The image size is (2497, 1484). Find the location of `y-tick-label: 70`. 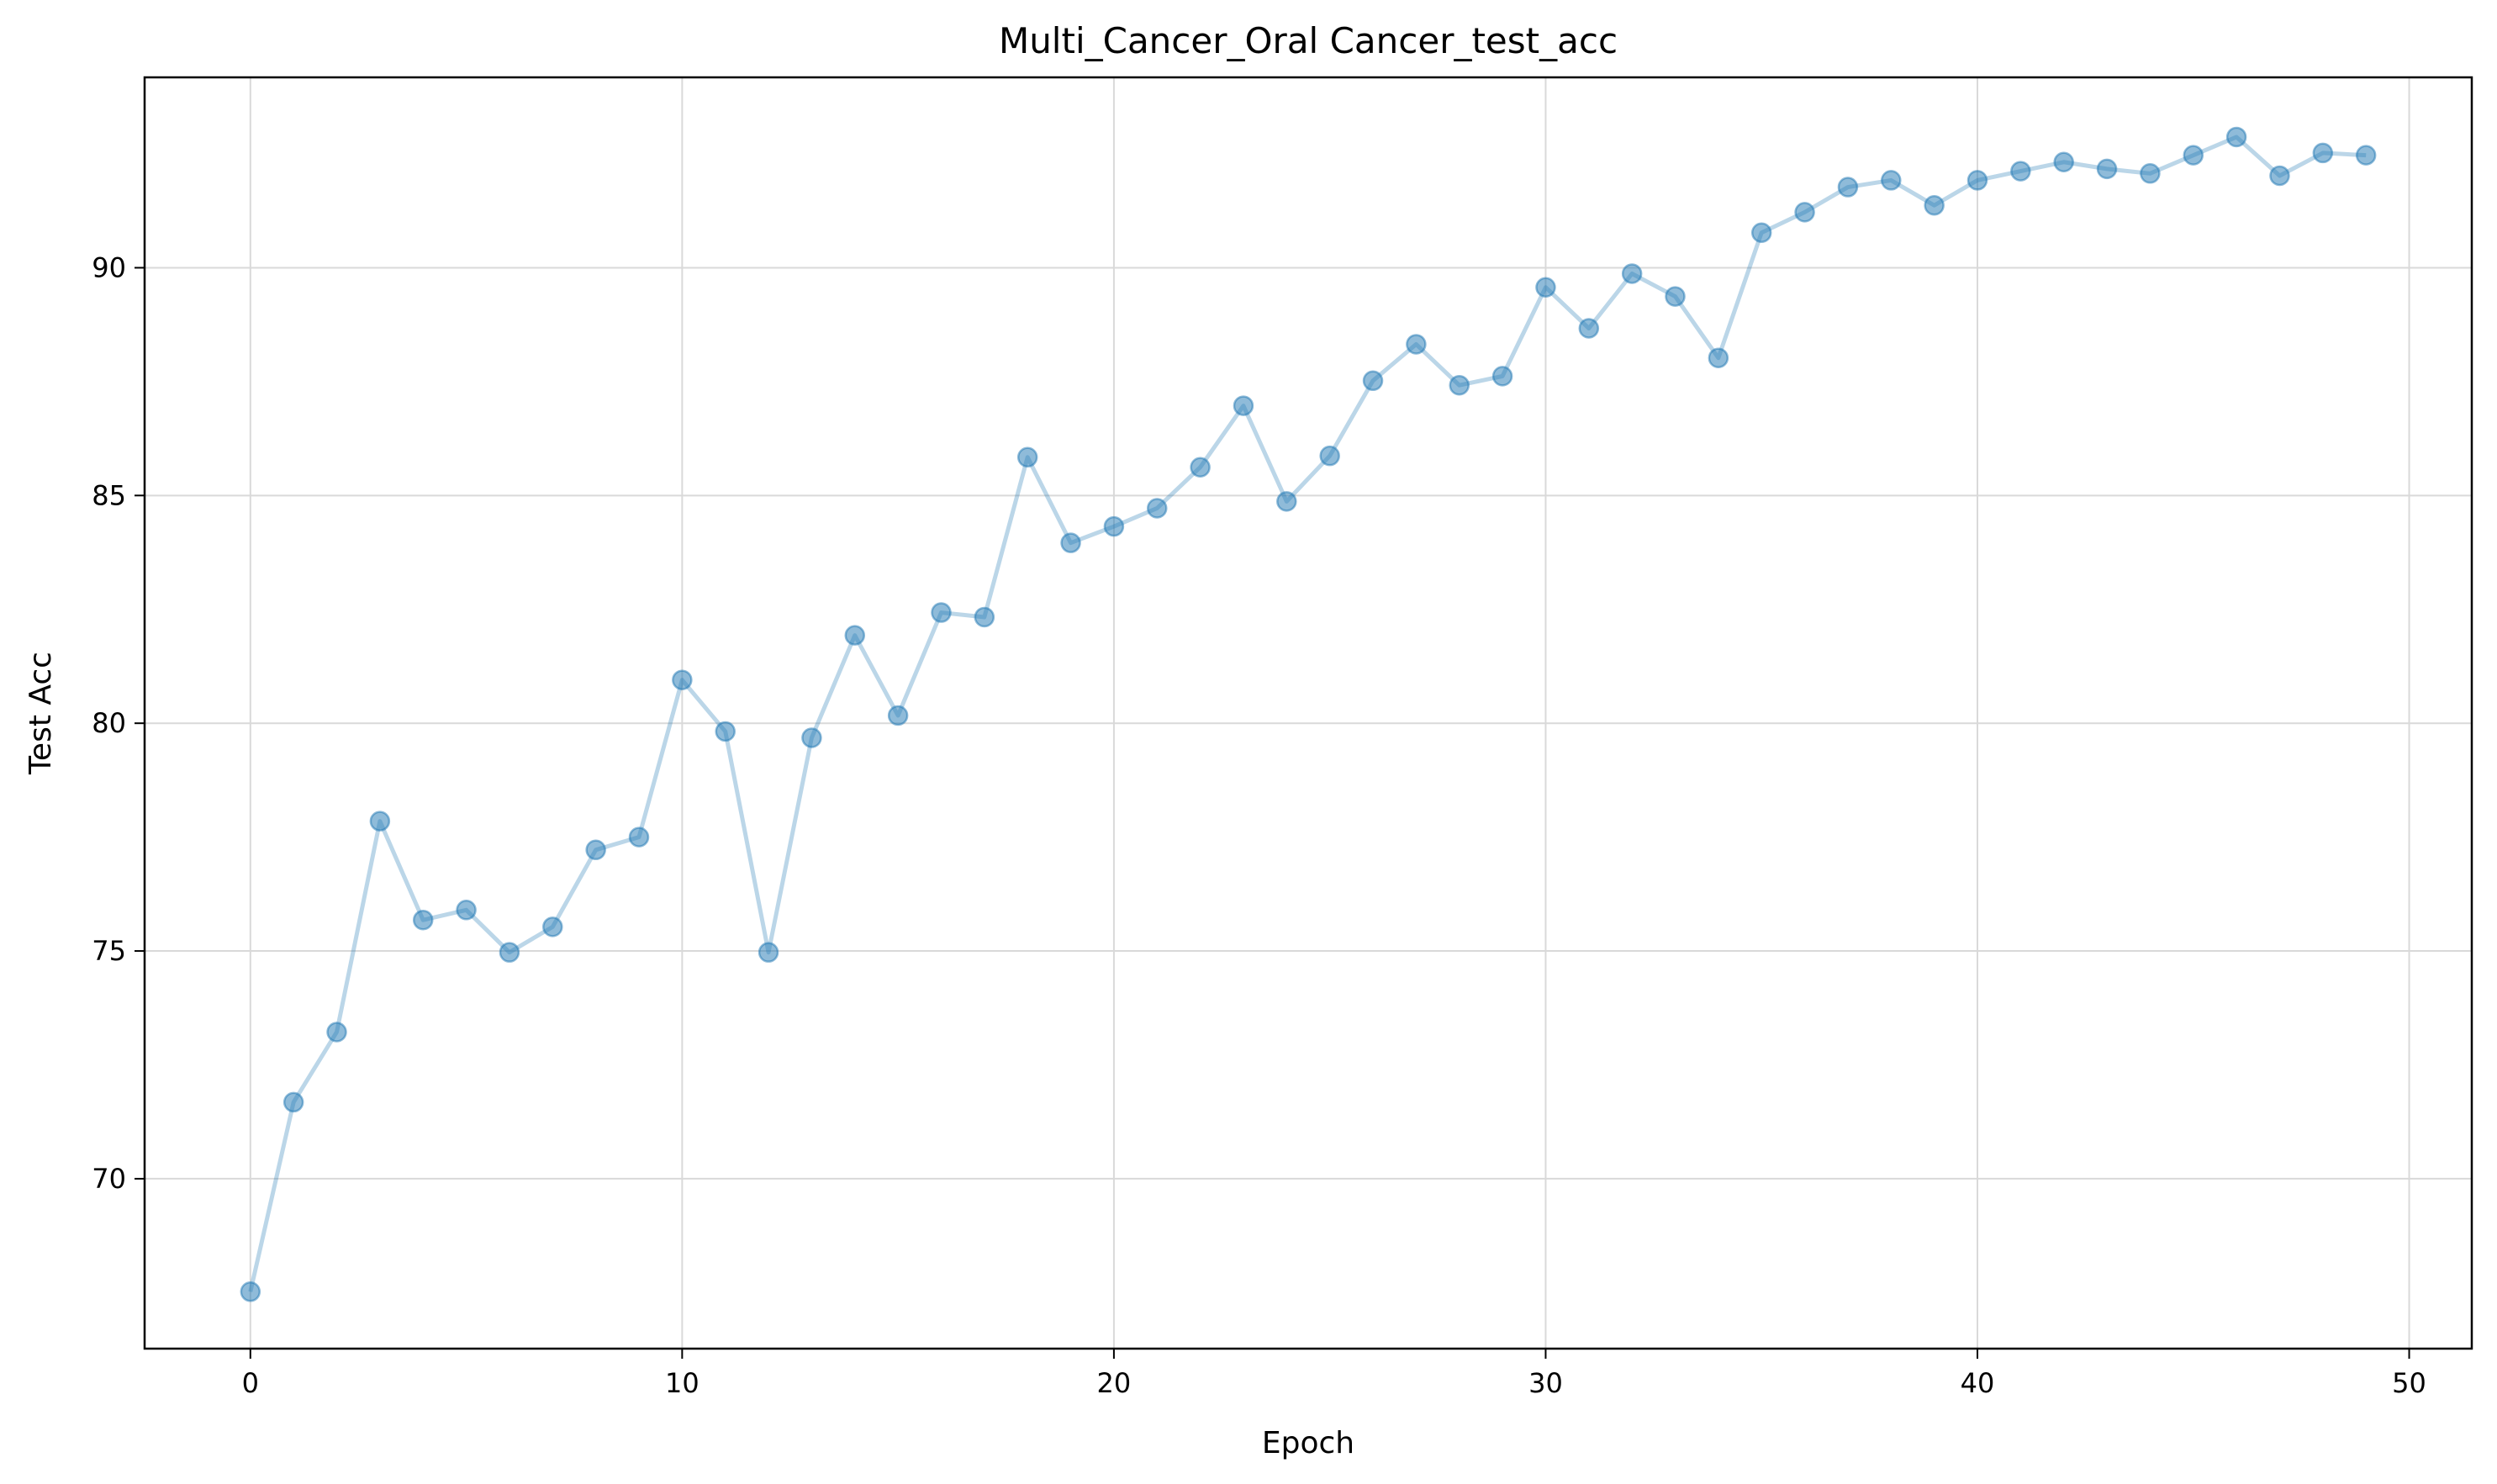

y-tick-label: 70 is located at coordinates (109, 1179).